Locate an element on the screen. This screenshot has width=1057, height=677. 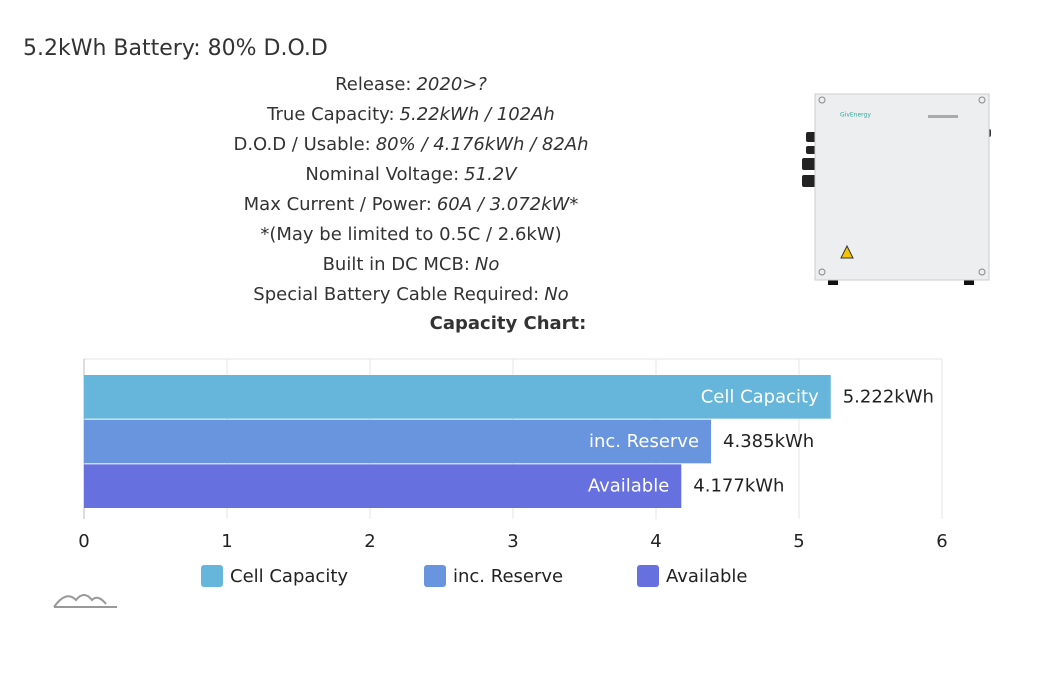
chart-heading: Capacity Chart: is located at coordinates (508, 323).